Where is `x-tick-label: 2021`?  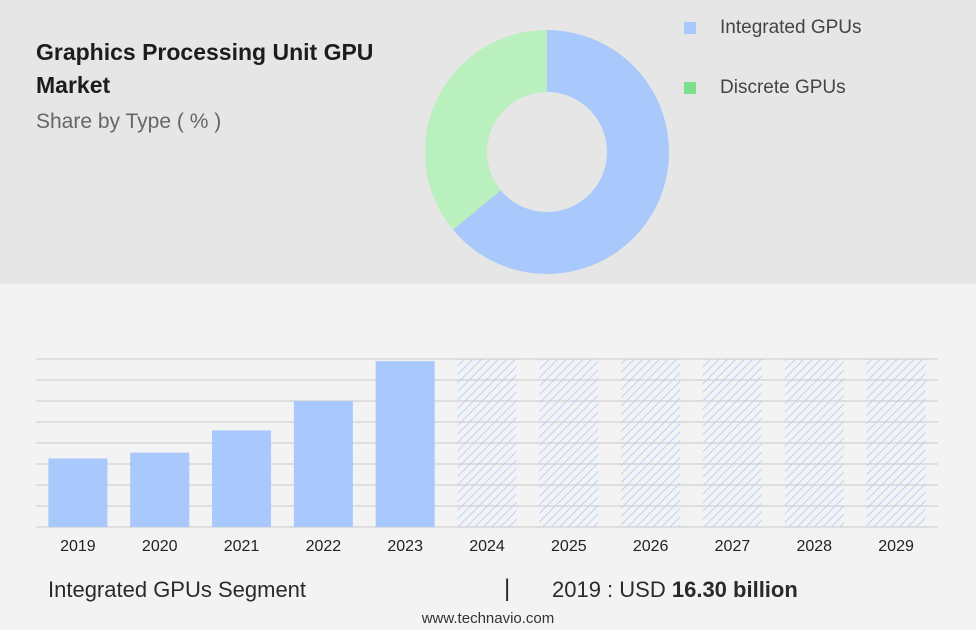
x-tick-label: 2021 is located at coordinates (242, 546).